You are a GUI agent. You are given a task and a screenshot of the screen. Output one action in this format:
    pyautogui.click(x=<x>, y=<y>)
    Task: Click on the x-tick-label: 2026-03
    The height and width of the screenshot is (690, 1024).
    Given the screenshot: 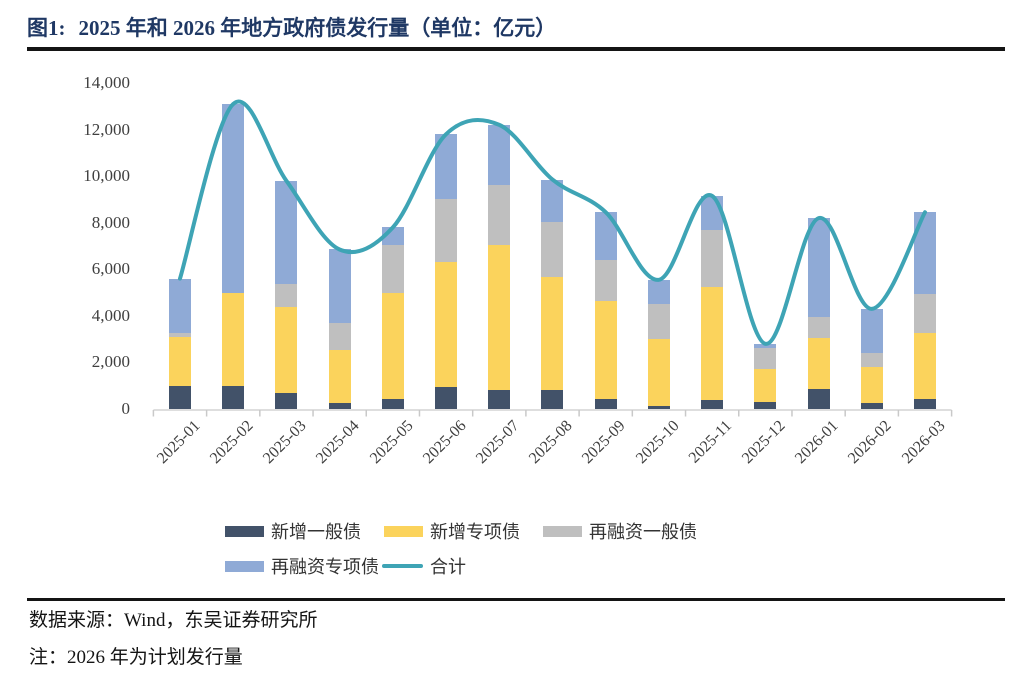 What is the action you would take?
    pyautogui.click(x=923, y=442)
    